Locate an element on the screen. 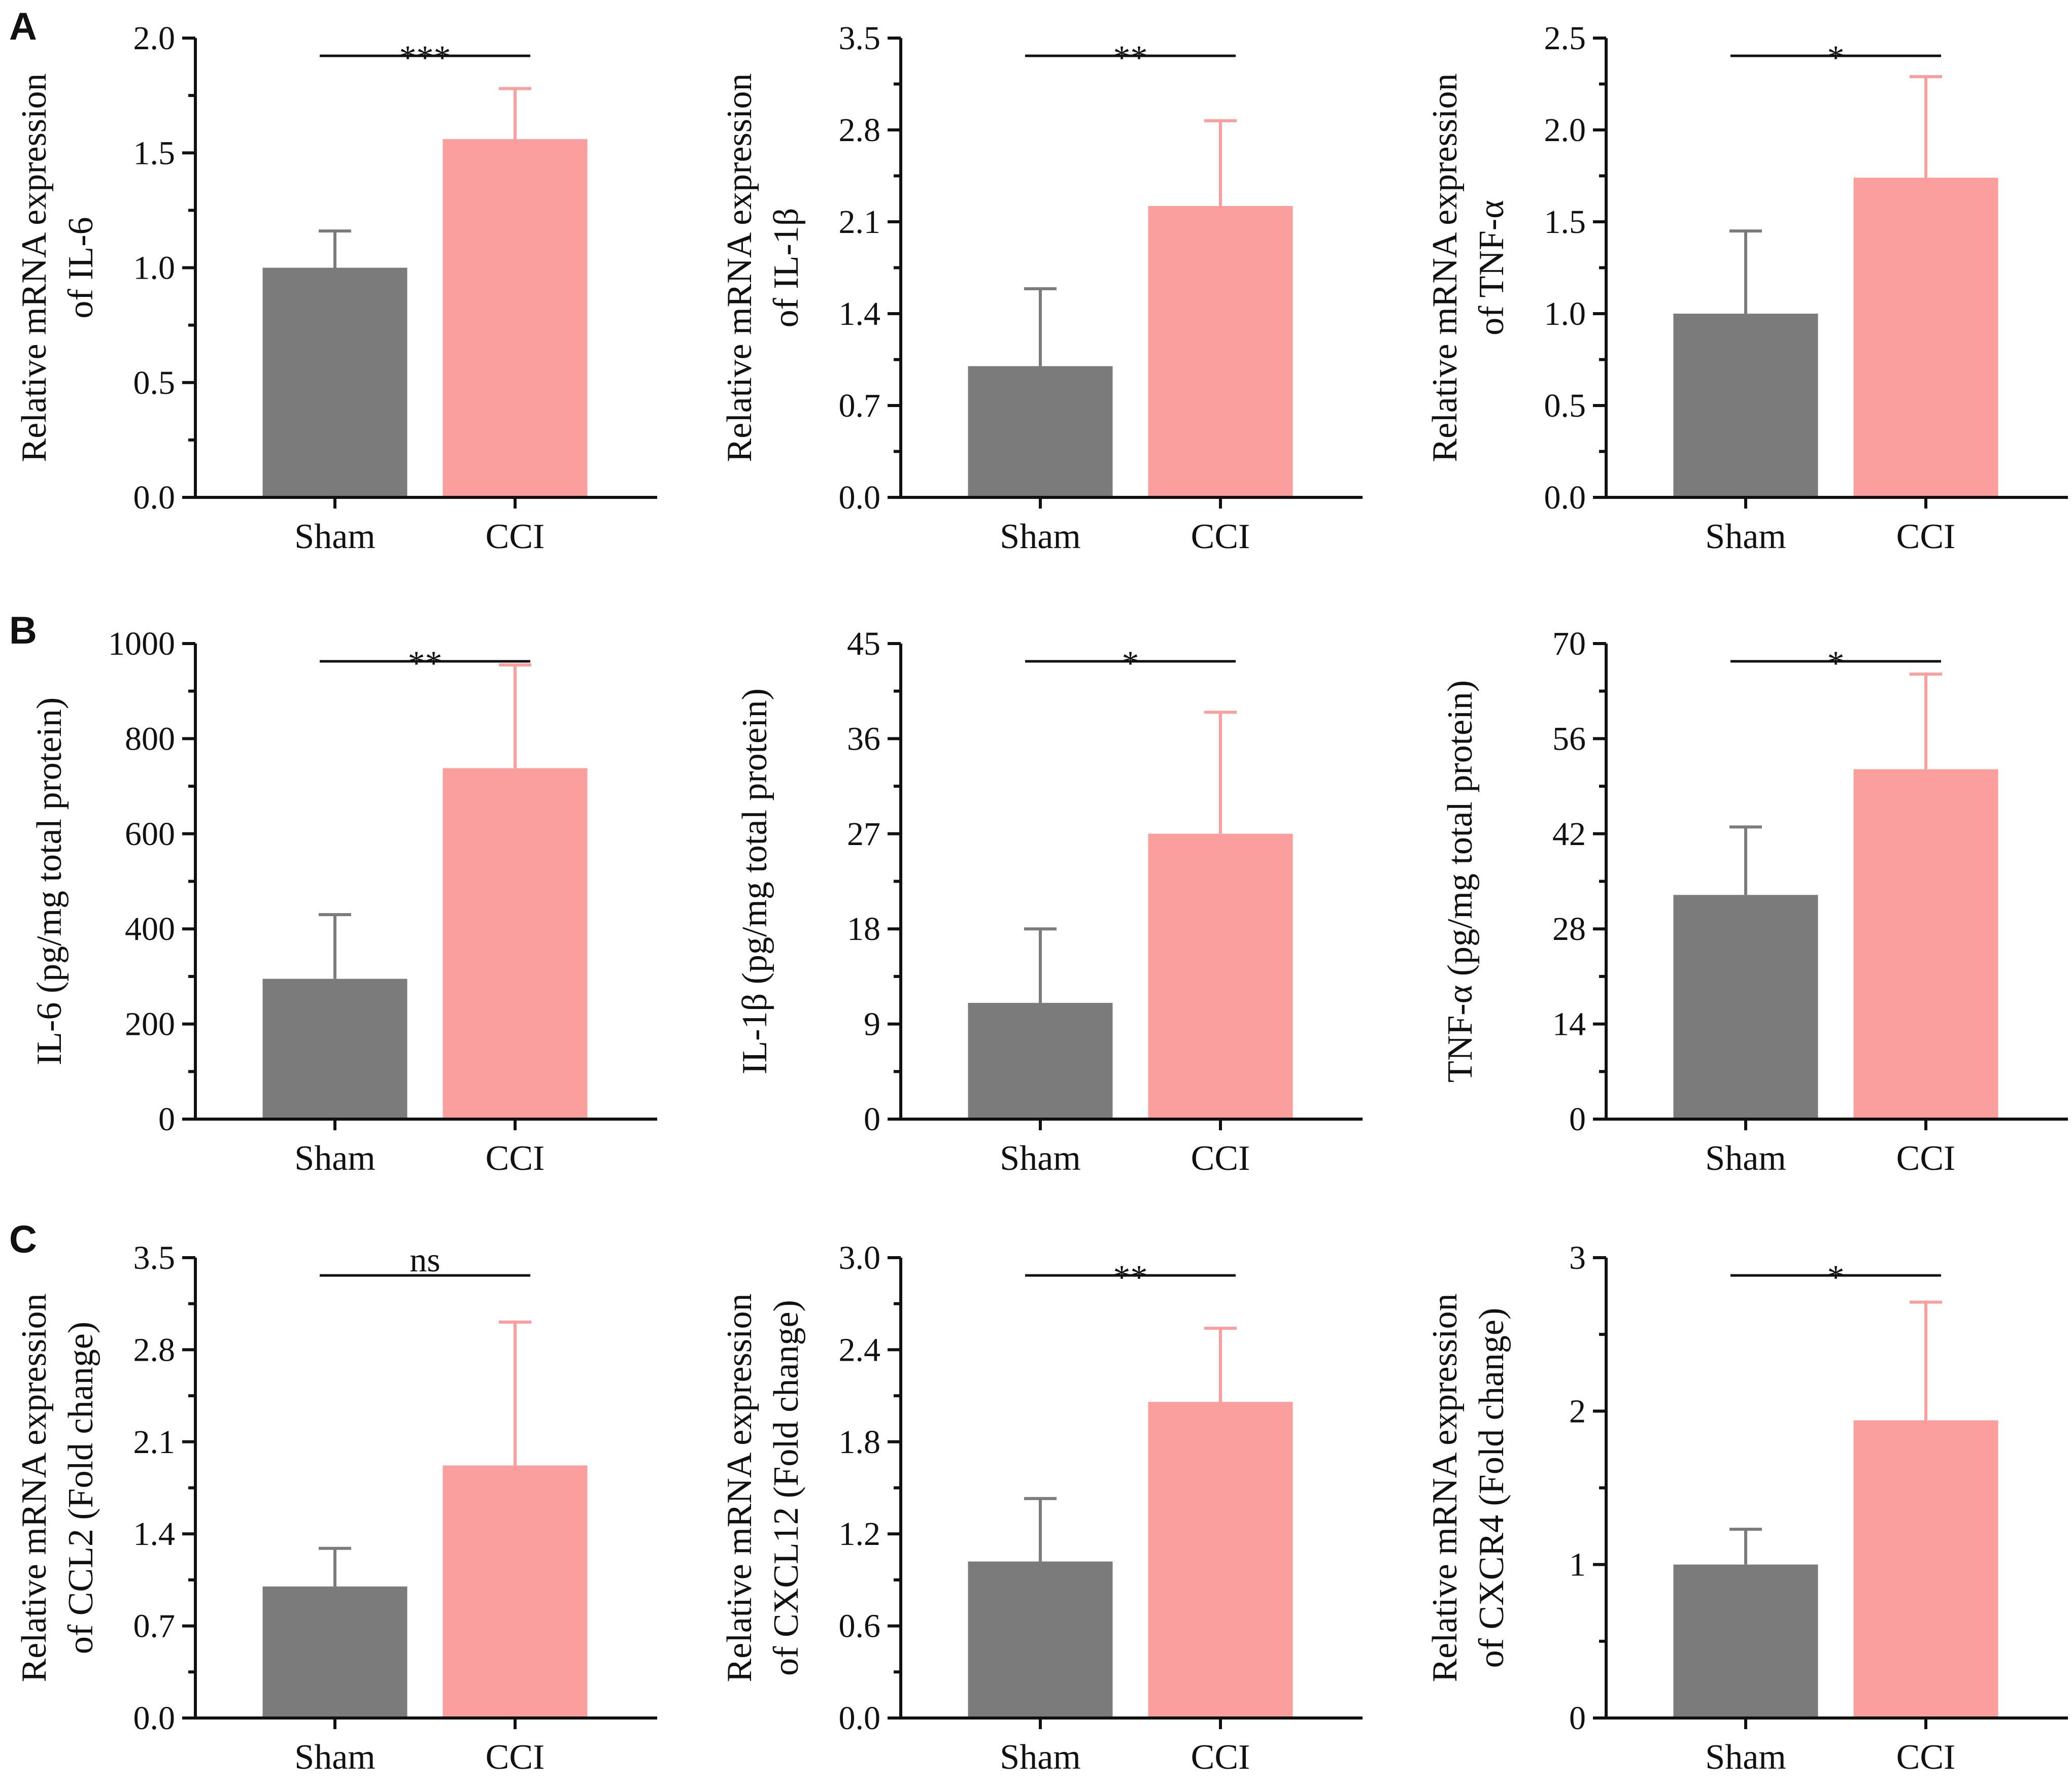 This screenshot has width=2072, height=1786. y-tick-label: 42 is located at coordinates (1569, 834).